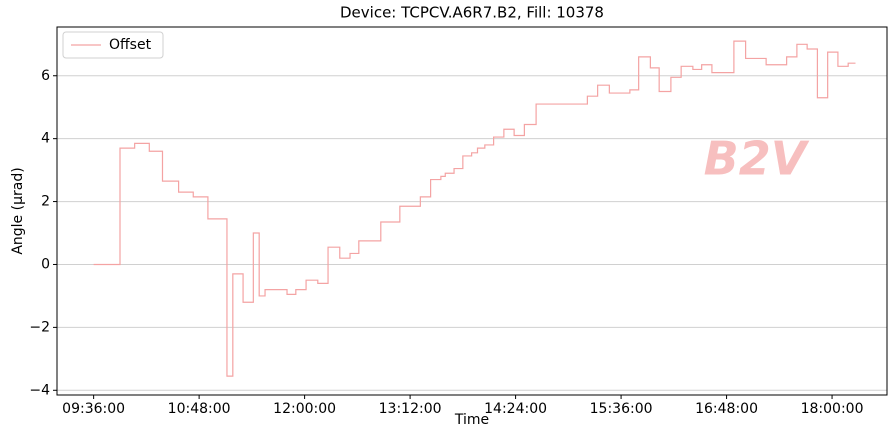 The height and width of the screenshot is (428, 888). Describe the element at coordinates (472, 13) in the screenshot. I see `chart-title: Device: TCPCV.A6R7.B2, Fill: 10378` at that location.